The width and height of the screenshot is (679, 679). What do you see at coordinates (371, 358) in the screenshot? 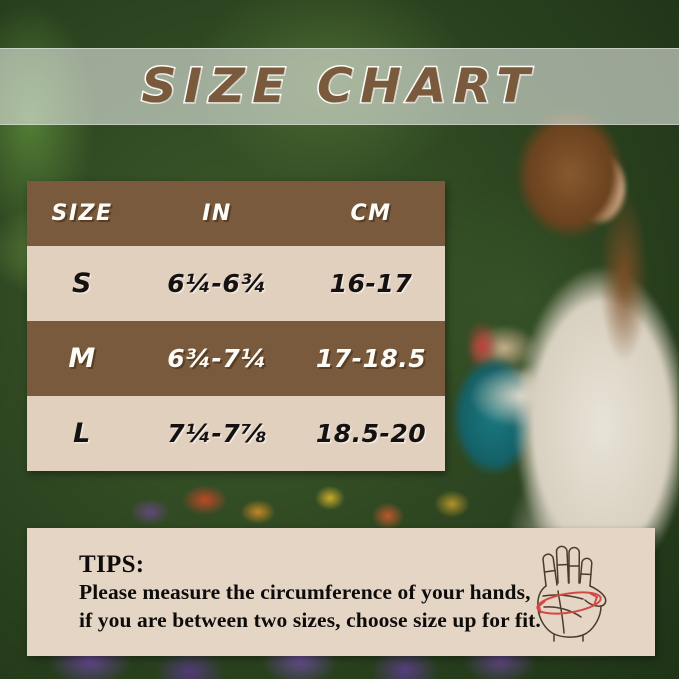
I see `cell-cm-m: 17-18.5` at bounding box center [371, 358].